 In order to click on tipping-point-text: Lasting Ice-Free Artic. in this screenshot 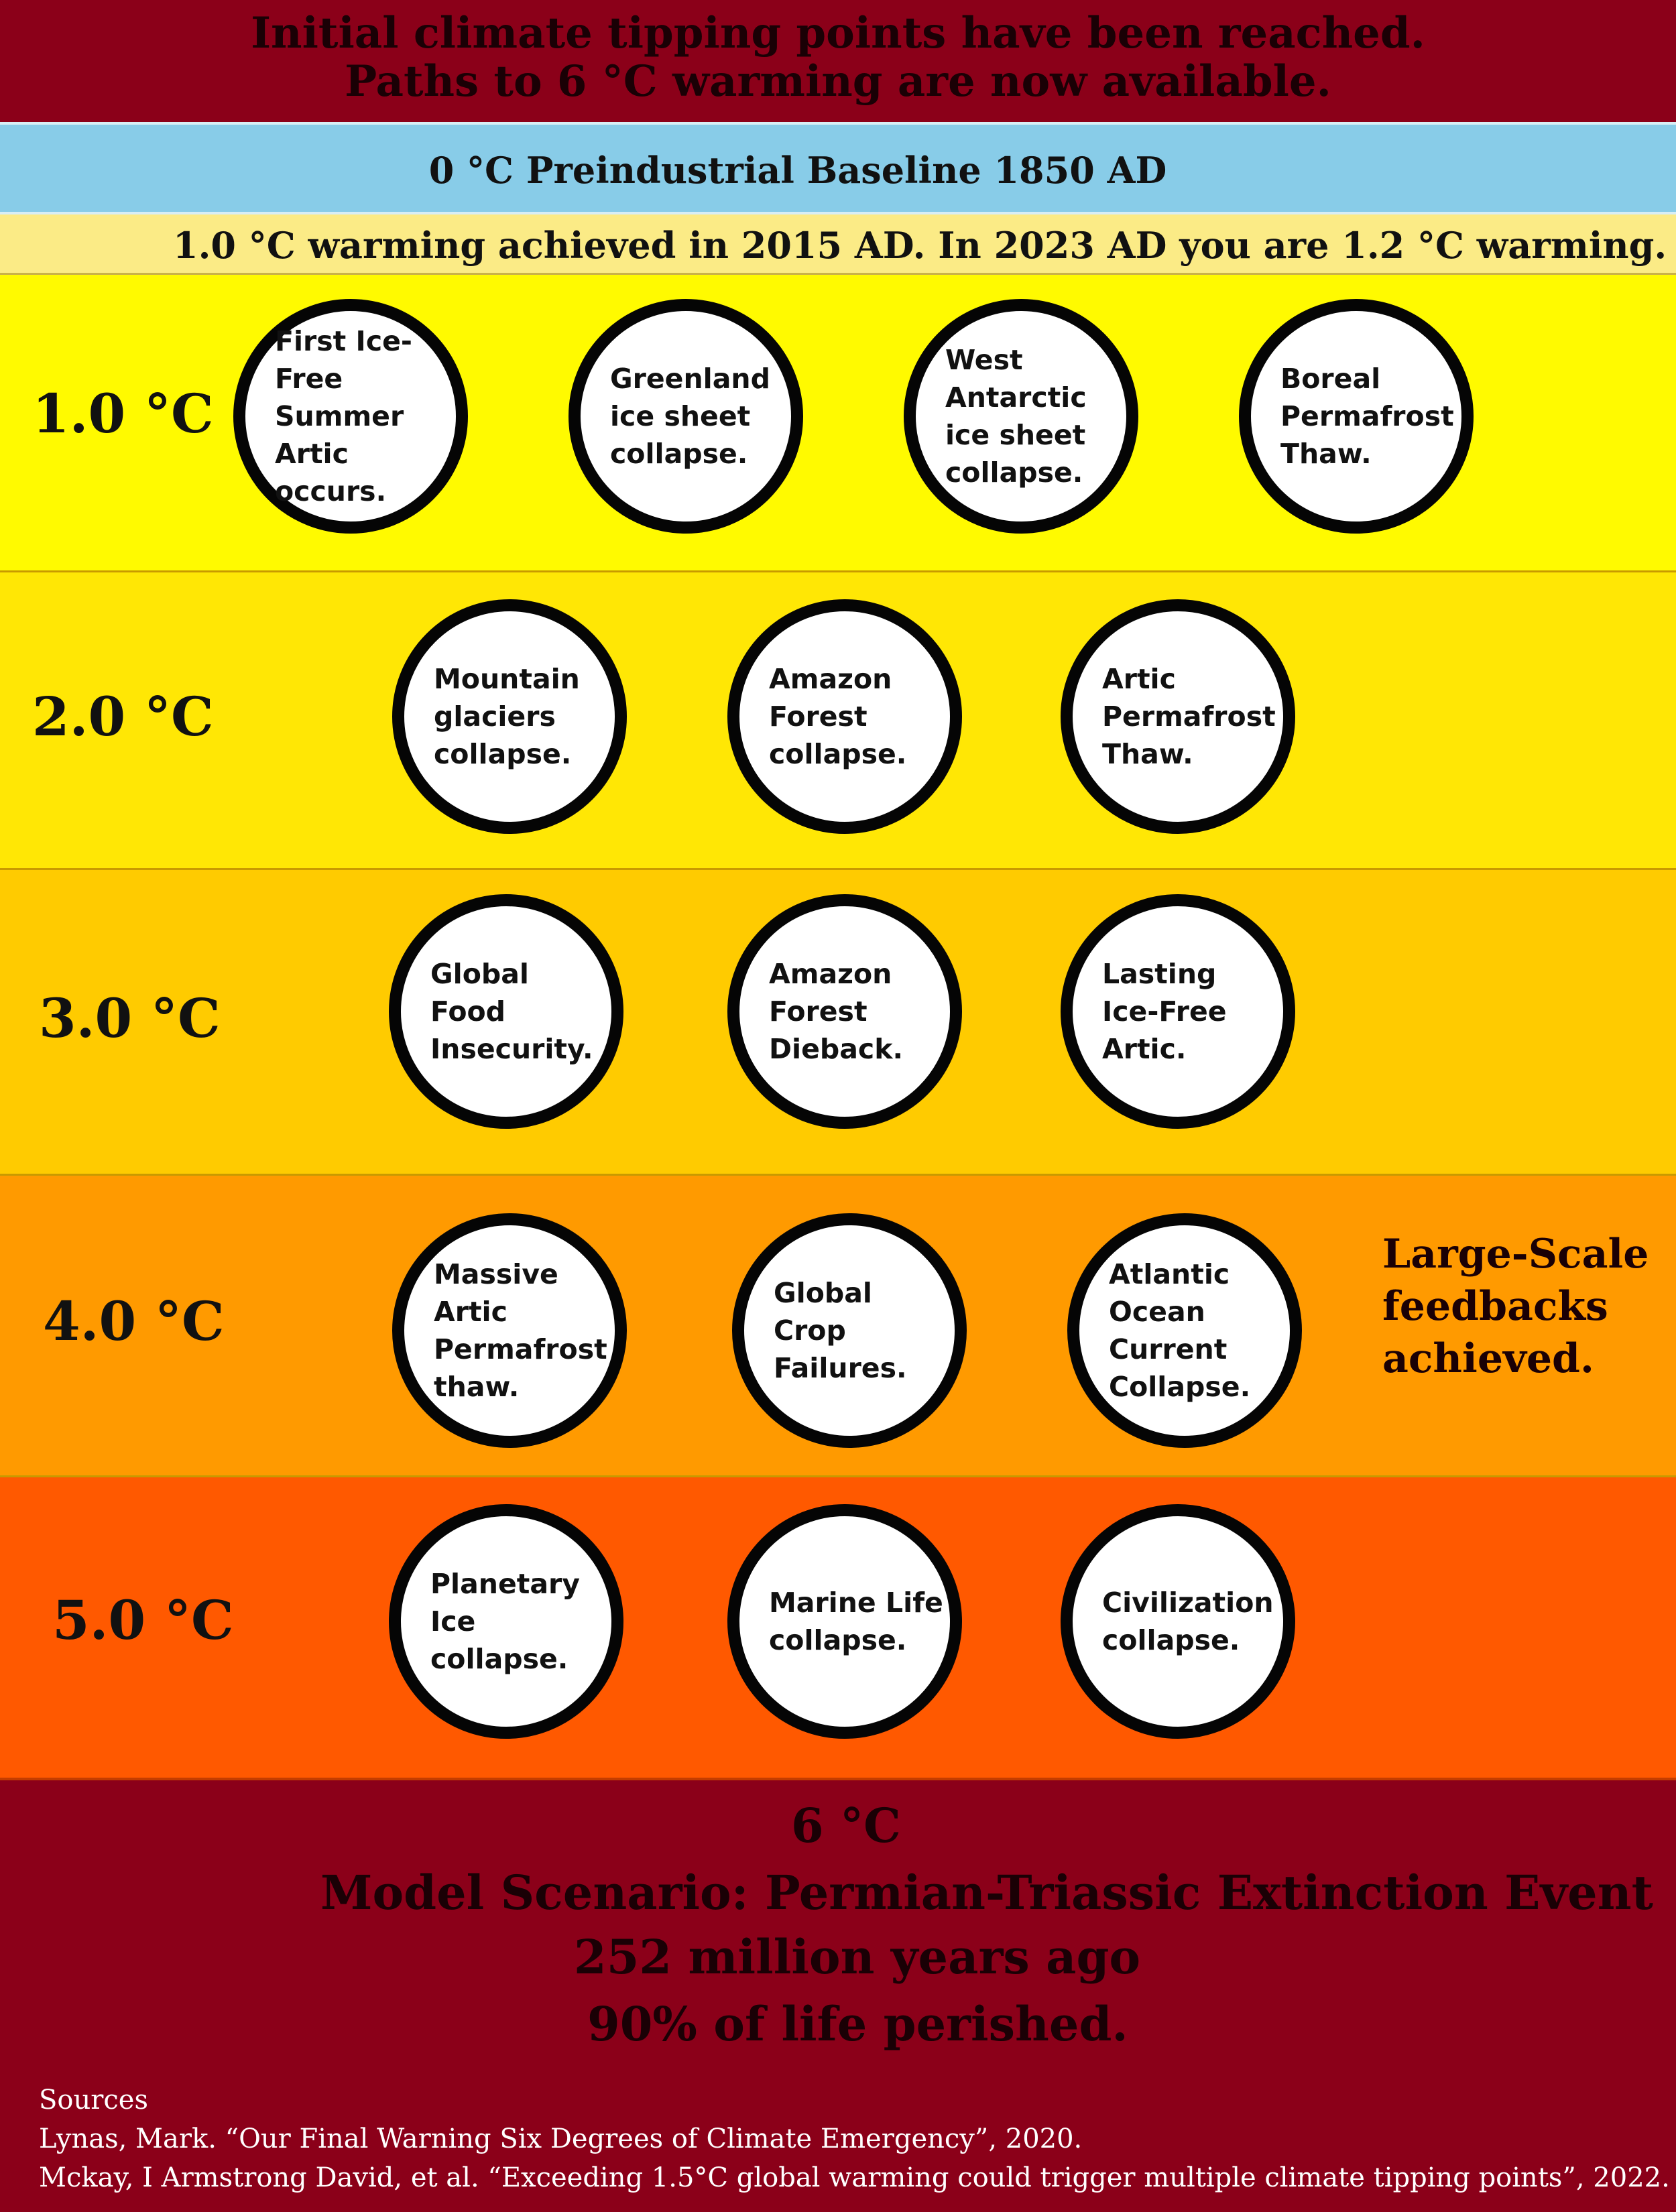, I will do `click(1164, 1011)`.